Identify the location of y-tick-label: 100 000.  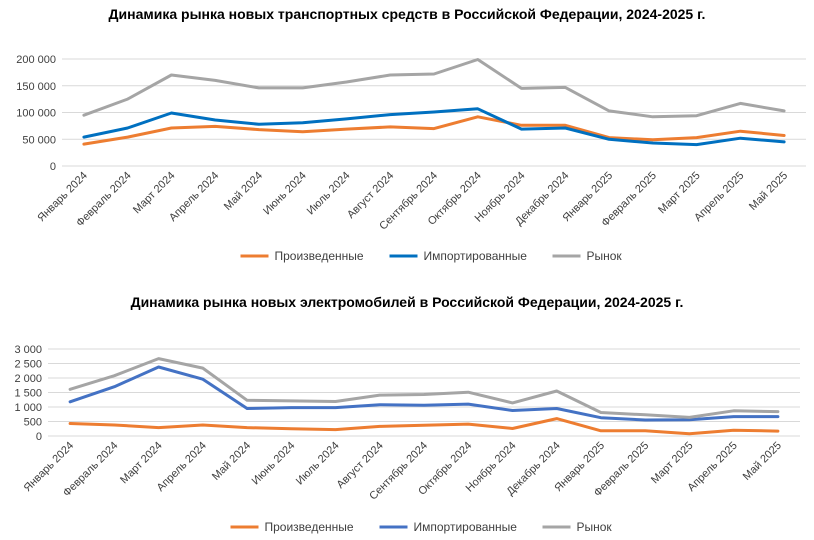
(36, 114).